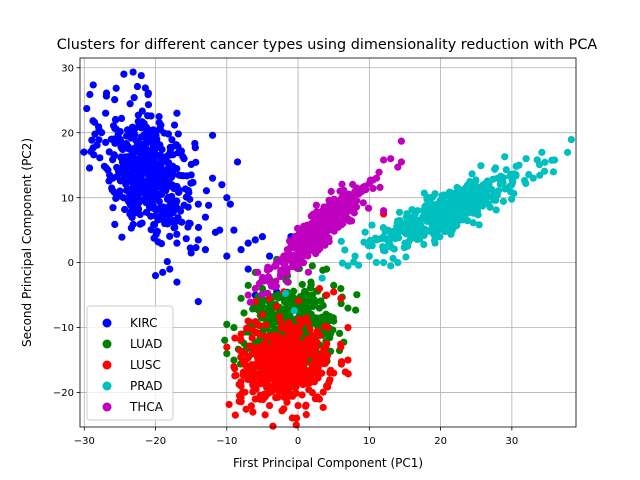 Image resolution: width=640 pixels, height=480 pixels. I want to click on legend-marker-prad, so click(107, 386).